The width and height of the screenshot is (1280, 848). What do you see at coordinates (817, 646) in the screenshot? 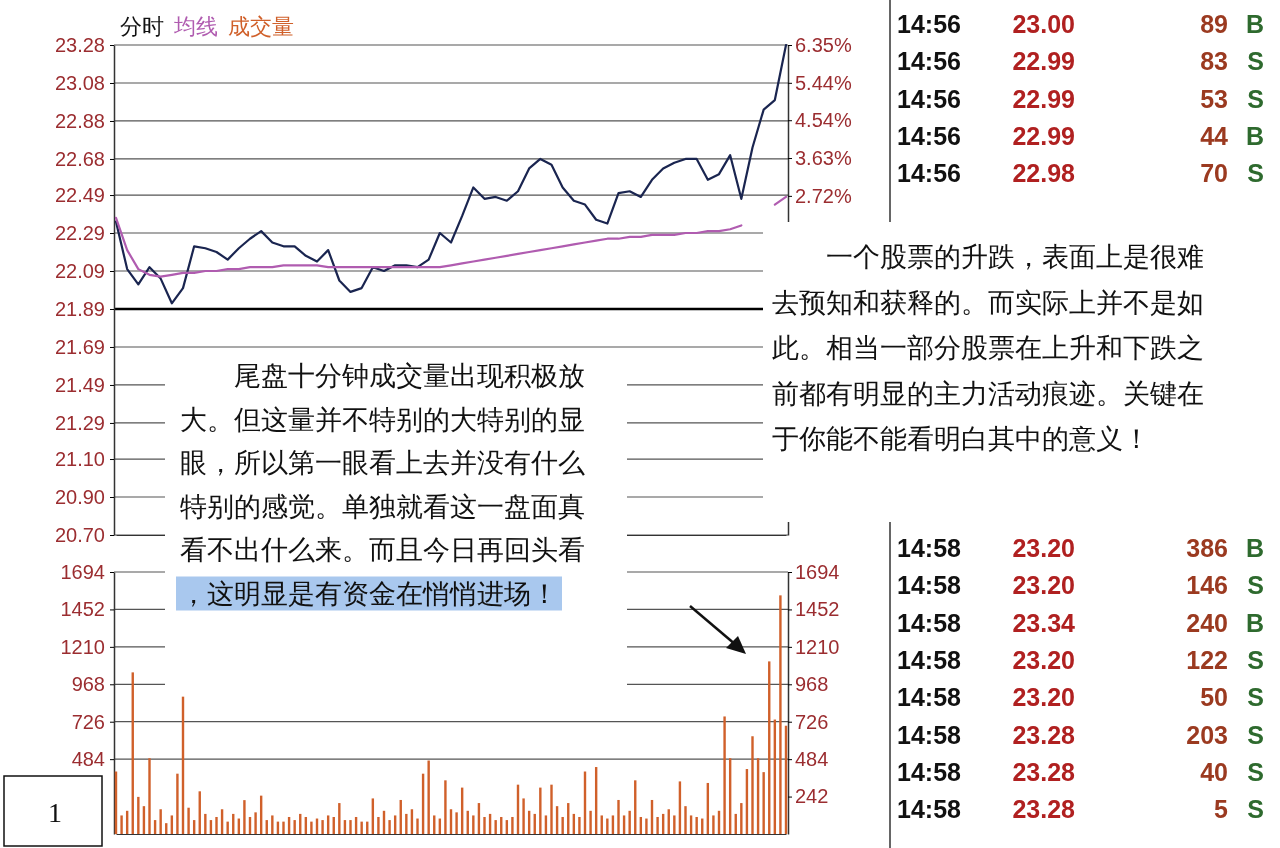
I see `y2-tick-label: 1210` at bounding box center [817, 646].